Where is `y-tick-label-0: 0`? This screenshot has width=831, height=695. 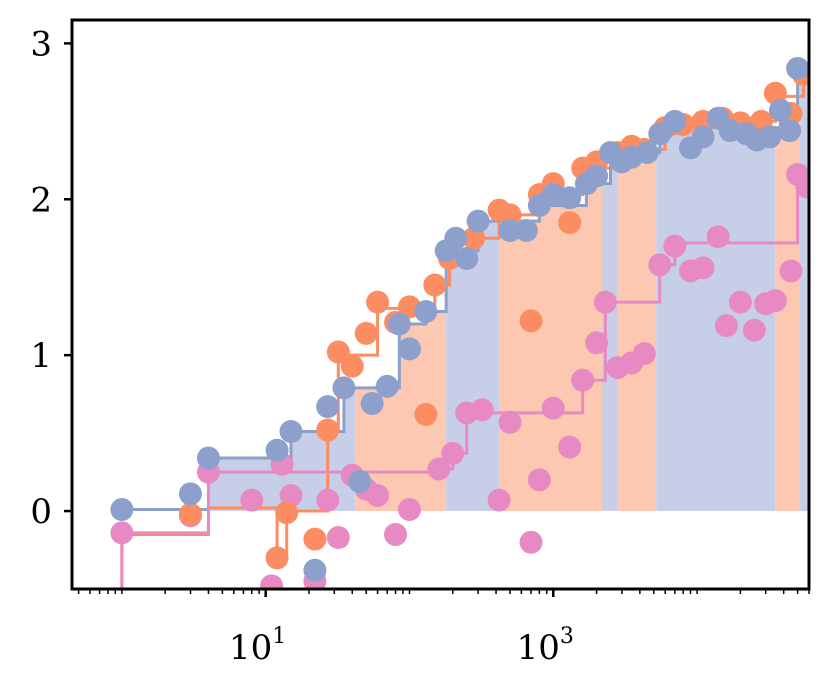
y-tick-label-0: 0 is located at coordinates (41, 512).